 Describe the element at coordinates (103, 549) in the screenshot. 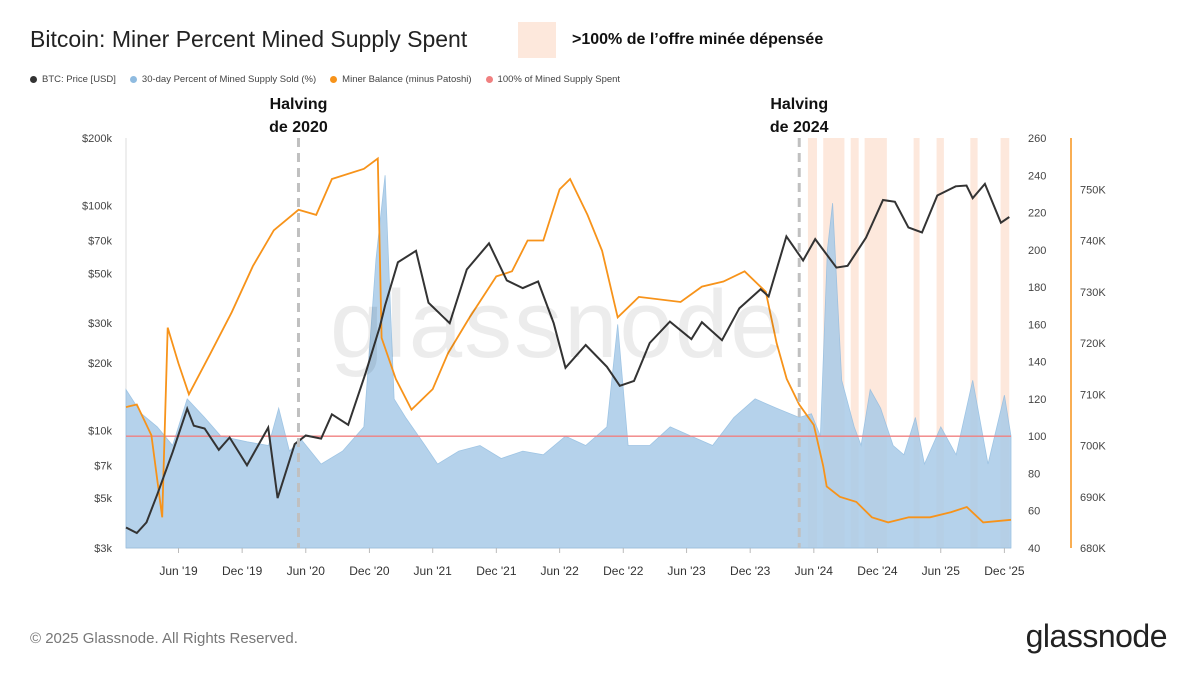

I see `y-price-tick-0: $3k` at that location.